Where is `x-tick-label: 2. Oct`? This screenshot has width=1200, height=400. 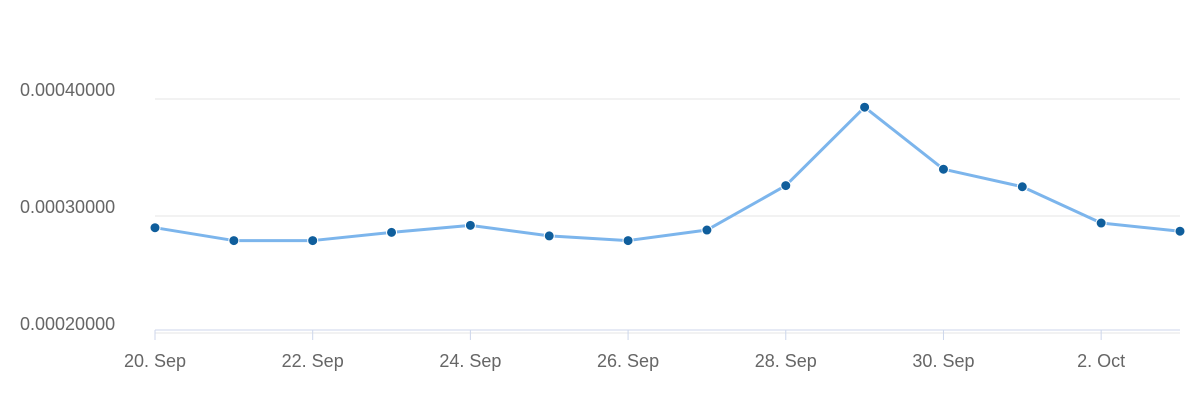 x-tick-label: 2. Oct is located at coordinates (1101, 361).